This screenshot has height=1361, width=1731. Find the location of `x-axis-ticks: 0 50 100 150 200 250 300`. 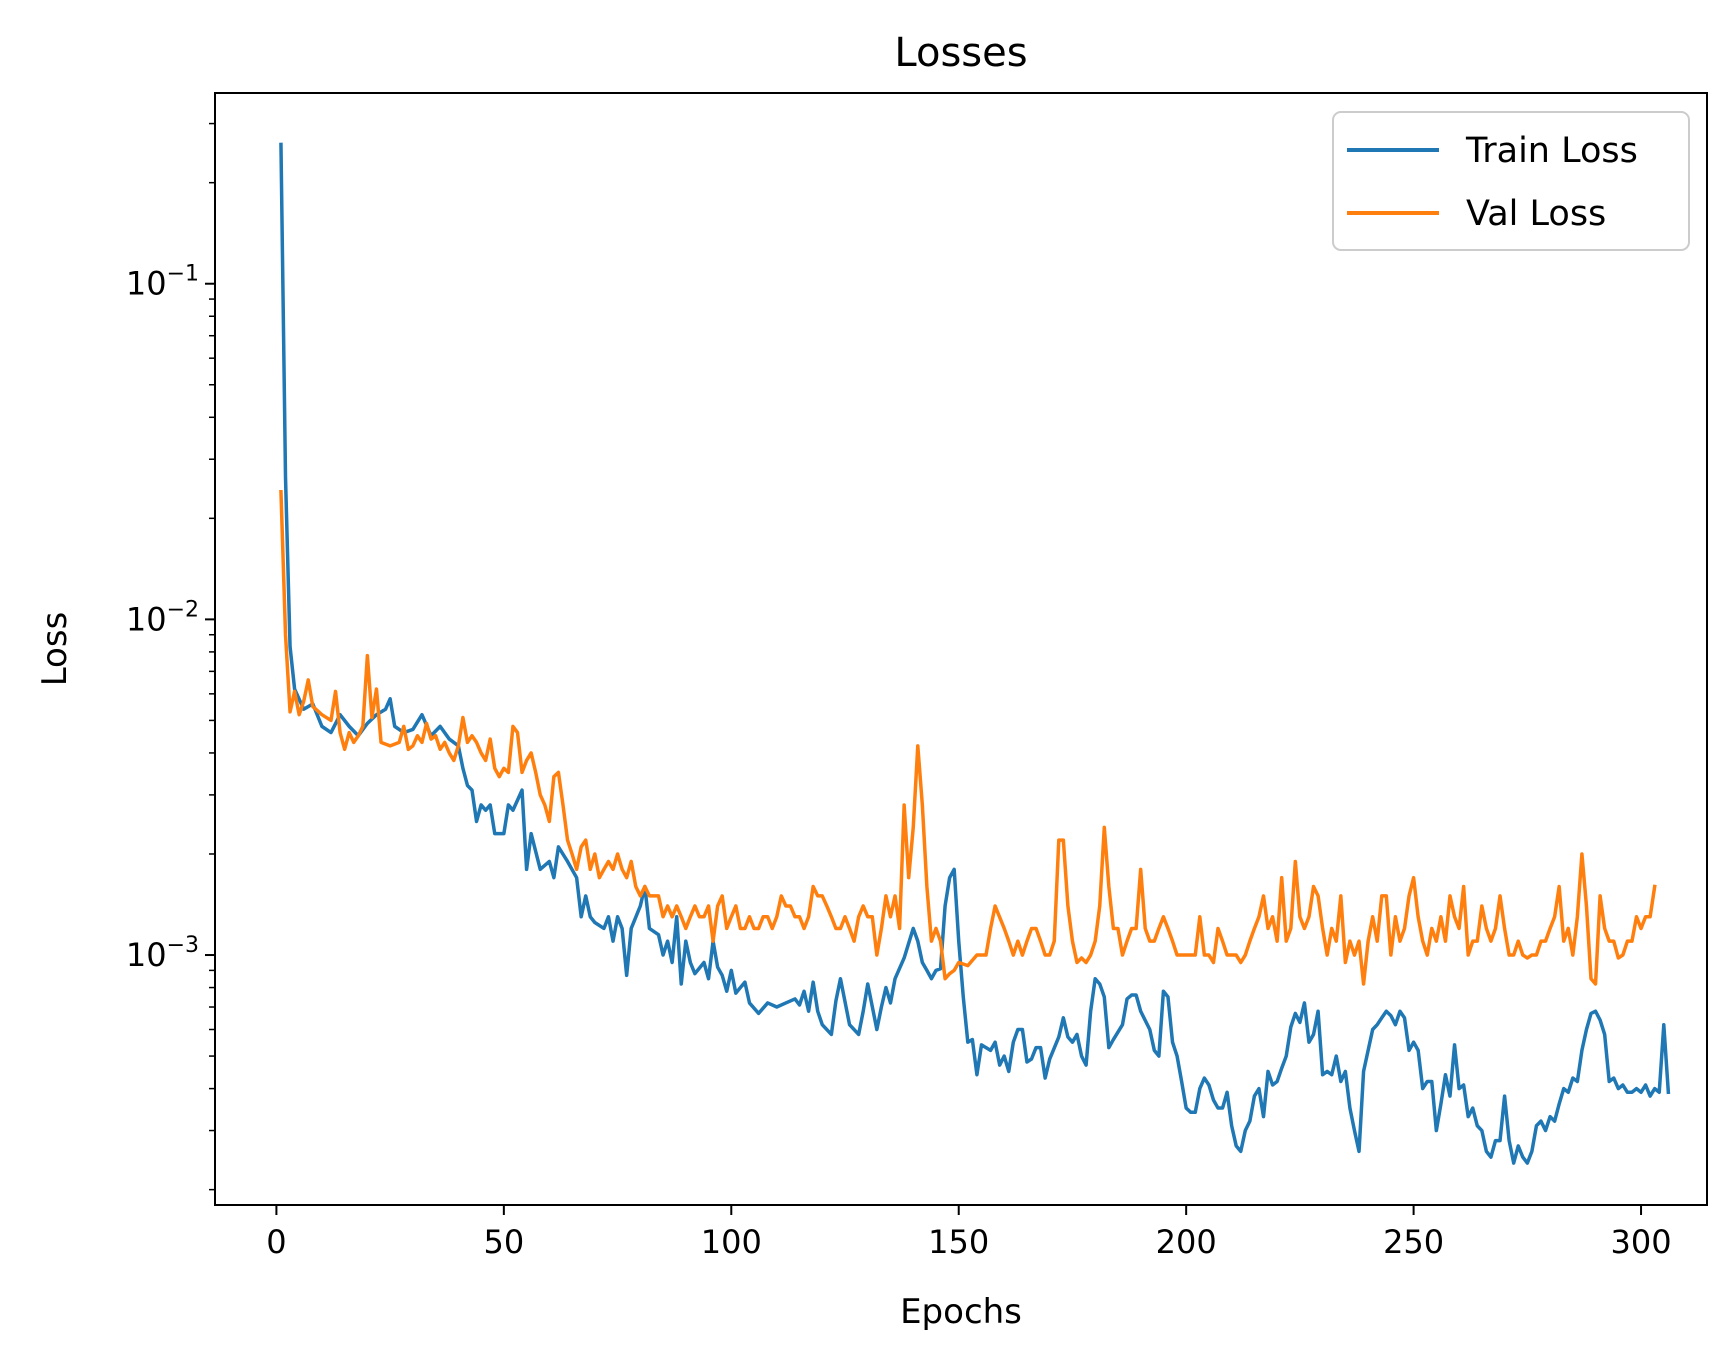

x-axis-ticks: 0 50 100 150 200 250 300 is located at coordinates (969, 1233).